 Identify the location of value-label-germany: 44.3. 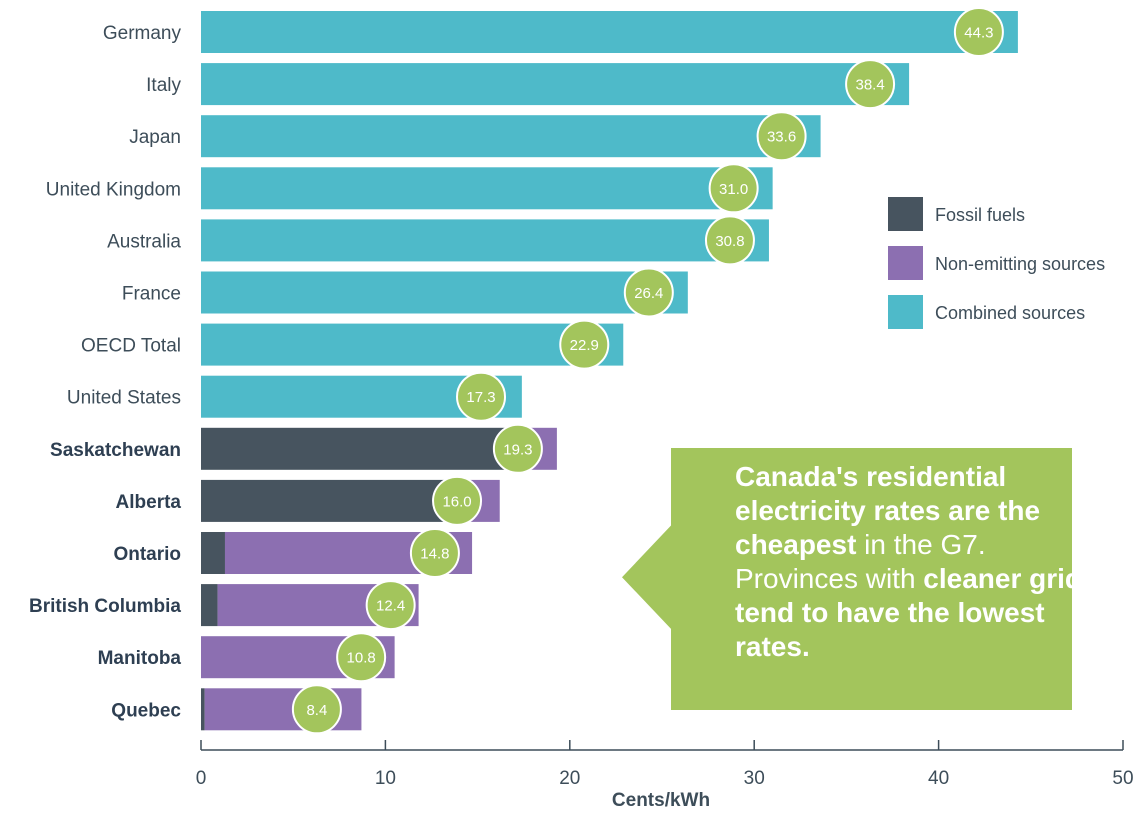
(978, 33).